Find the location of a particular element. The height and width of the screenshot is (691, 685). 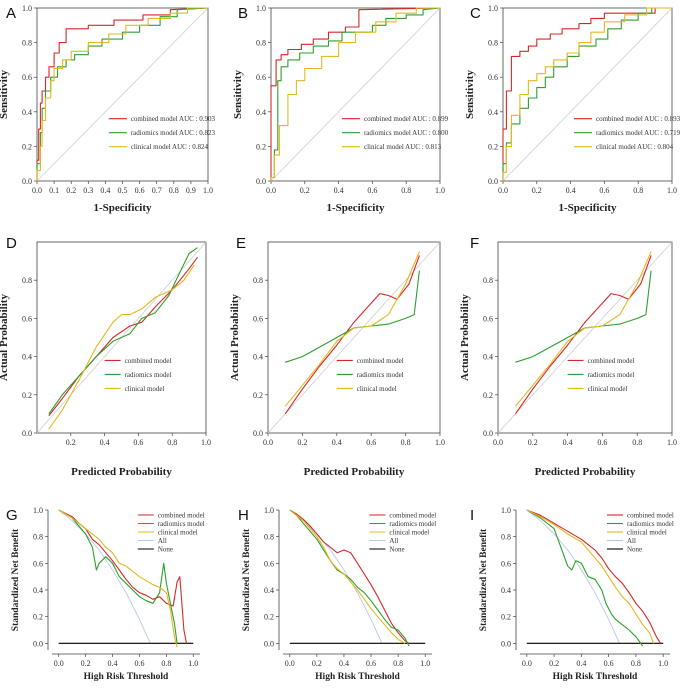

panel-letter: A is located at coordinates (11, 13).